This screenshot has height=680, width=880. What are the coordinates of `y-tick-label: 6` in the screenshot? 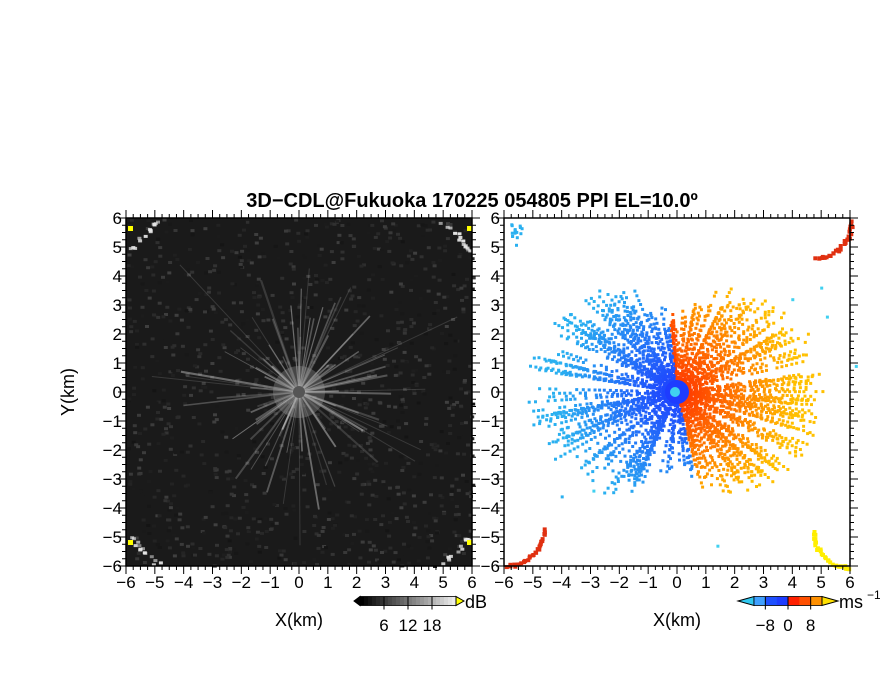 It's located at (117, 218).